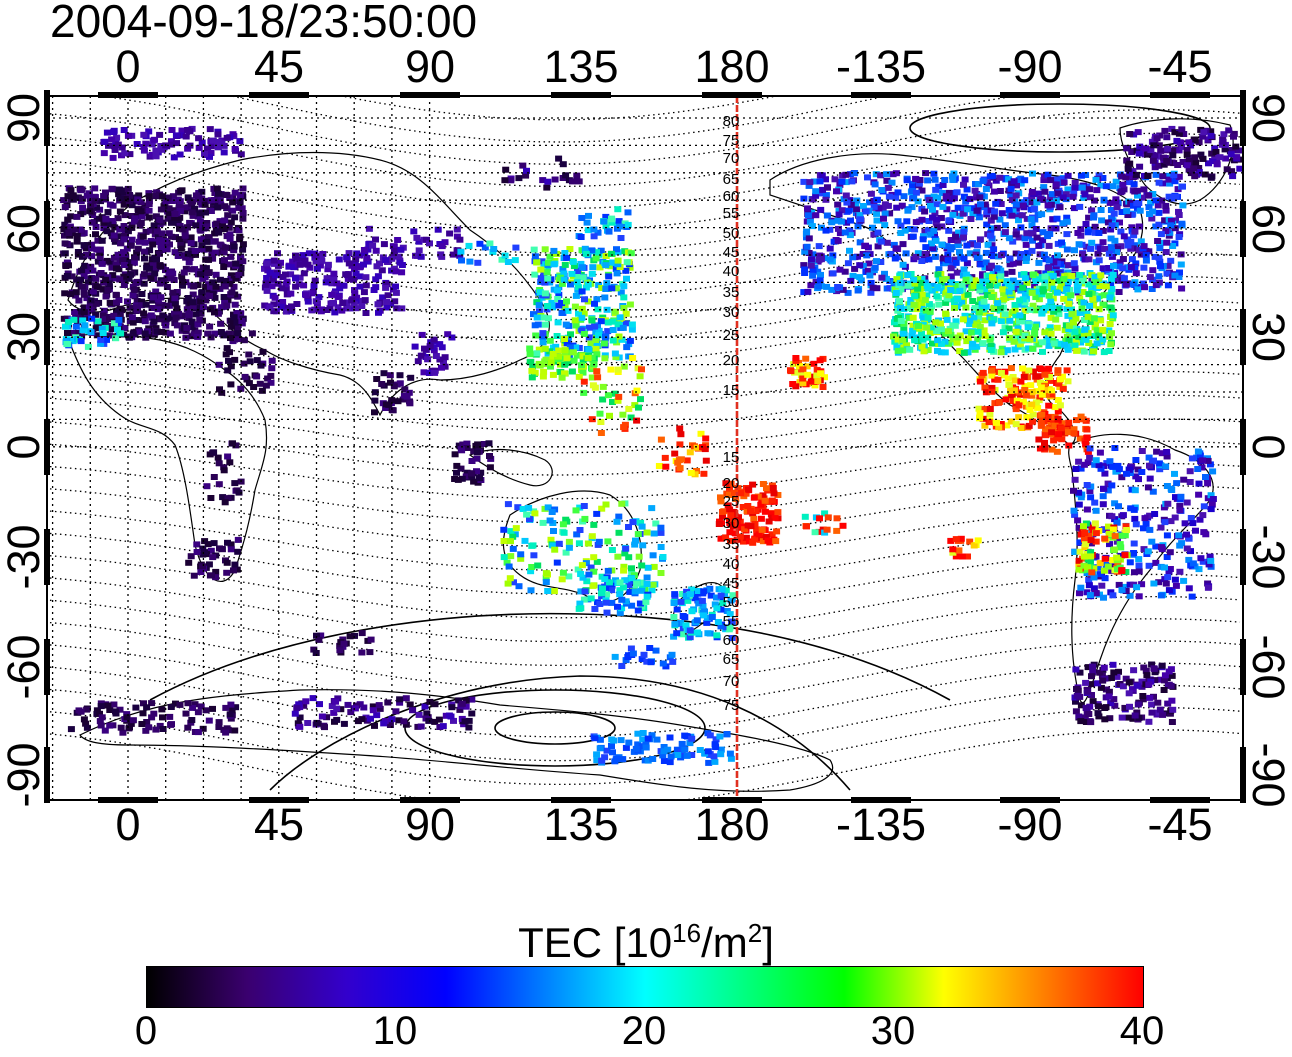 This screenshot has width=1292, height=1057. Describe the element at coordinates (128, 824) in the screenshot. I see `bottom-lon-tick: 0` at that location.